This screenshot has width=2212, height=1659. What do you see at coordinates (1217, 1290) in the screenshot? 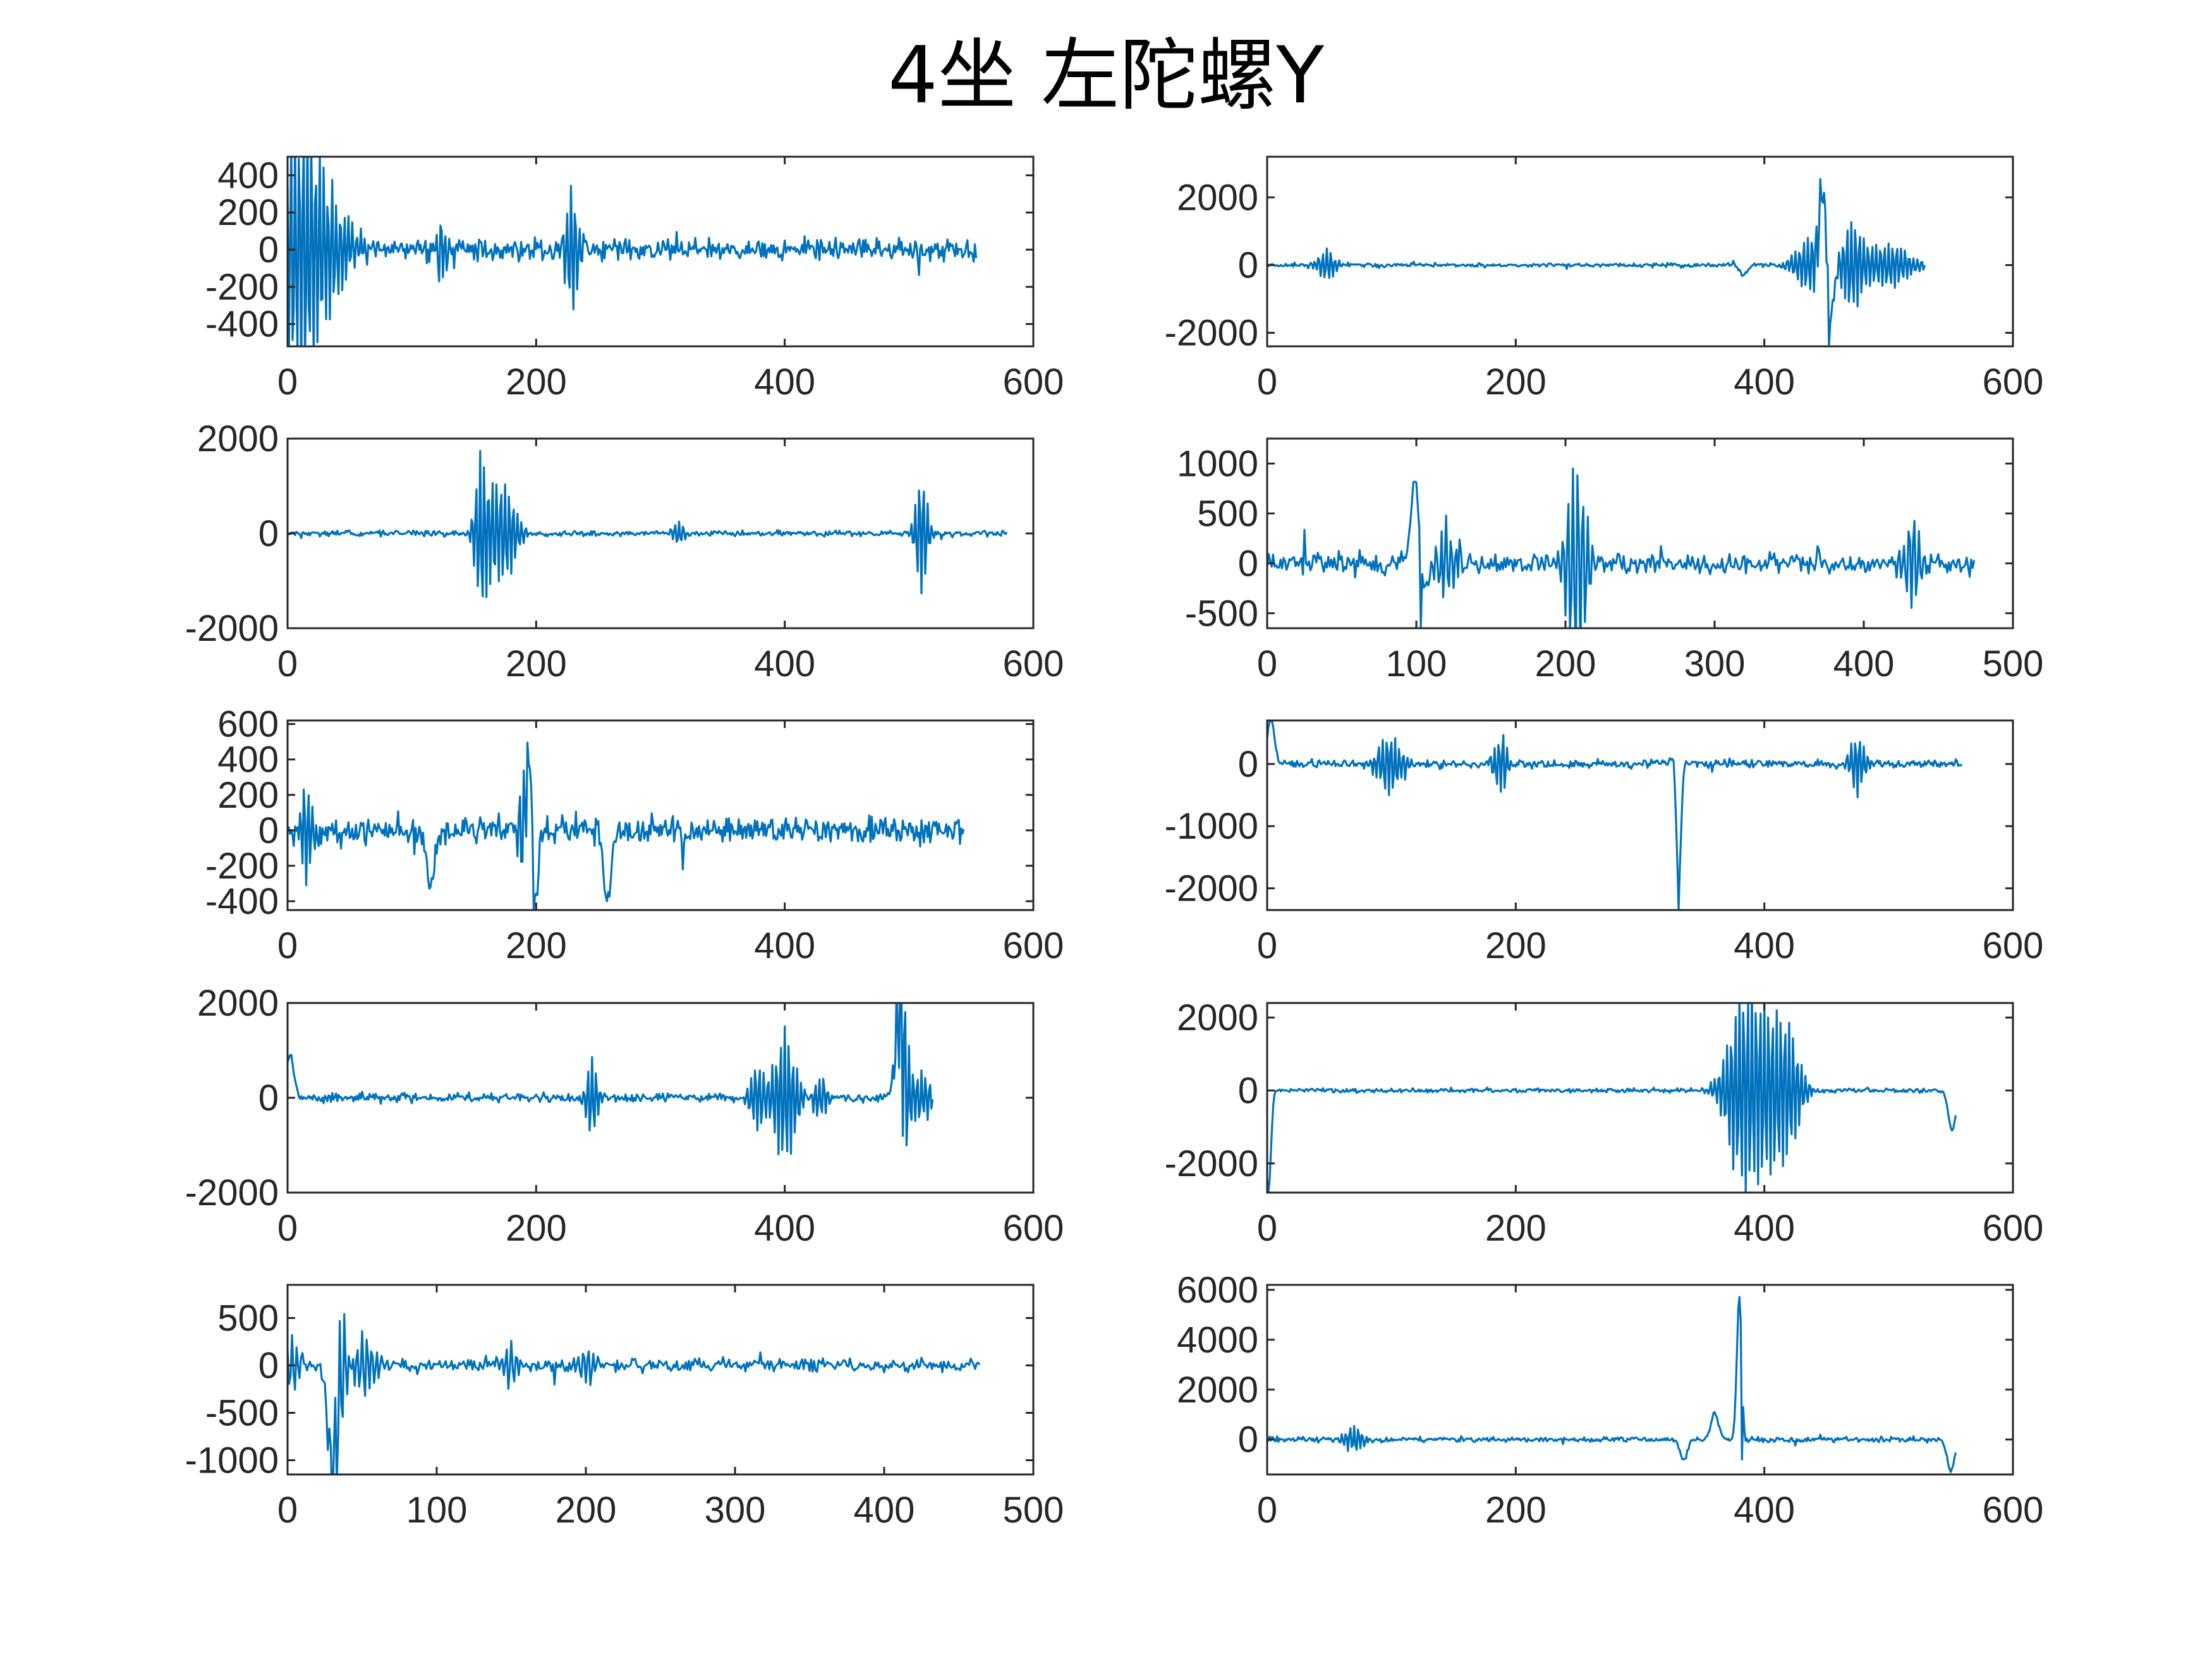
I see `y-tick-label: 6000` at bounding box center [1217, 1290].